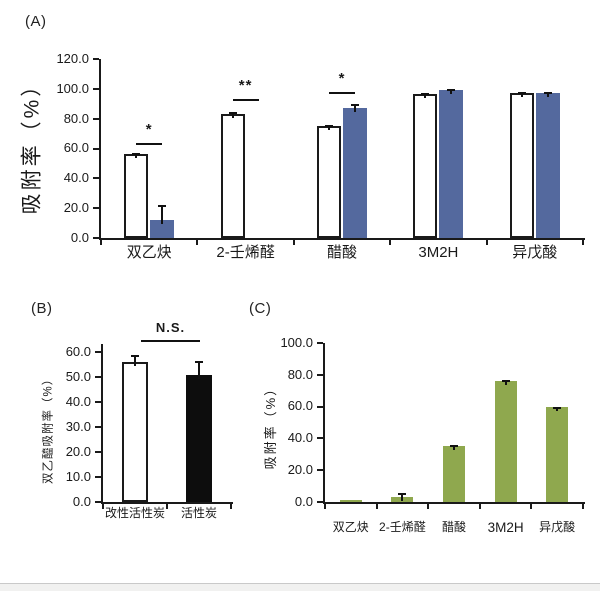  I want to click on footer-strip, so click(300, 587).